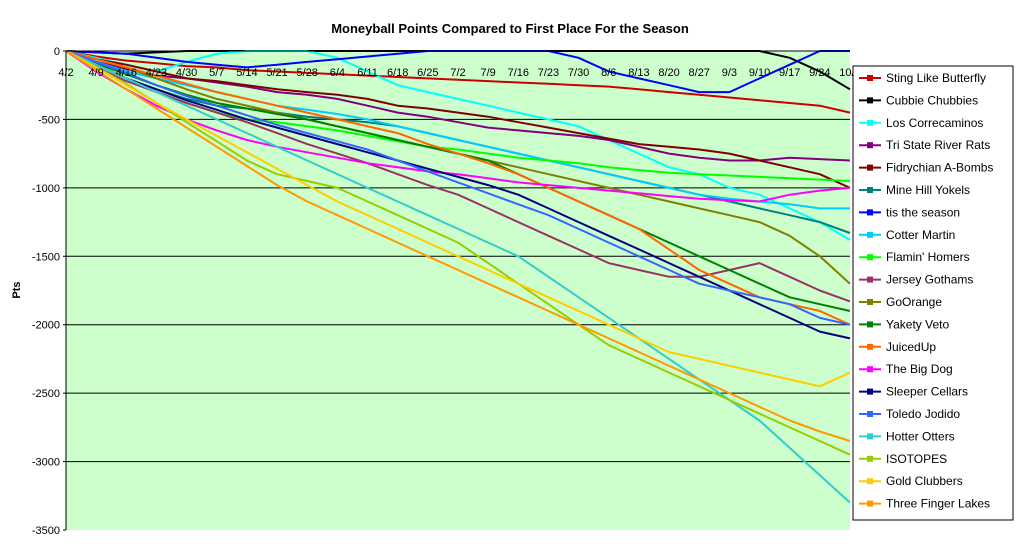 This screenshot has height=551, width=1020. Describe the element at coordinates (46, 257) in the screenshot. I see `y-tick-label: -1500` at that location.